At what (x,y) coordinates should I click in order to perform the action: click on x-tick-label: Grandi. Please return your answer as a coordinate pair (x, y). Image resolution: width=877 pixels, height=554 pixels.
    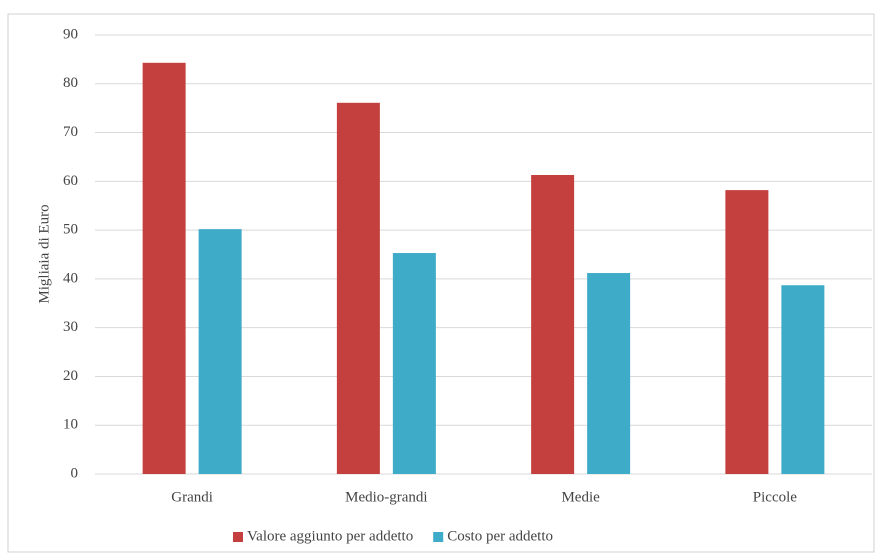
    Looking at the image, I should click on (192, 497).